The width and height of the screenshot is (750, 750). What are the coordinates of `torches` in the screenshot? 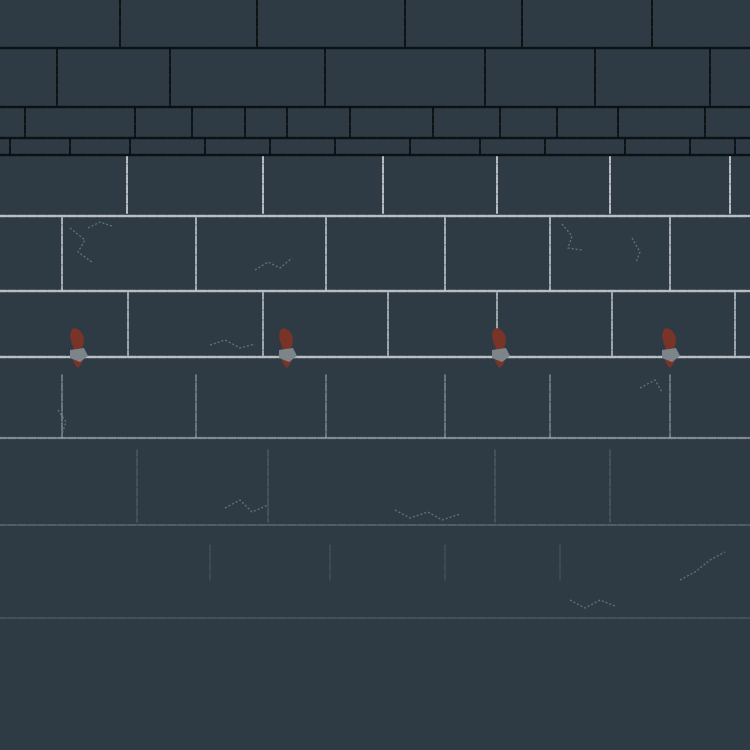 It's located at (375, 348).